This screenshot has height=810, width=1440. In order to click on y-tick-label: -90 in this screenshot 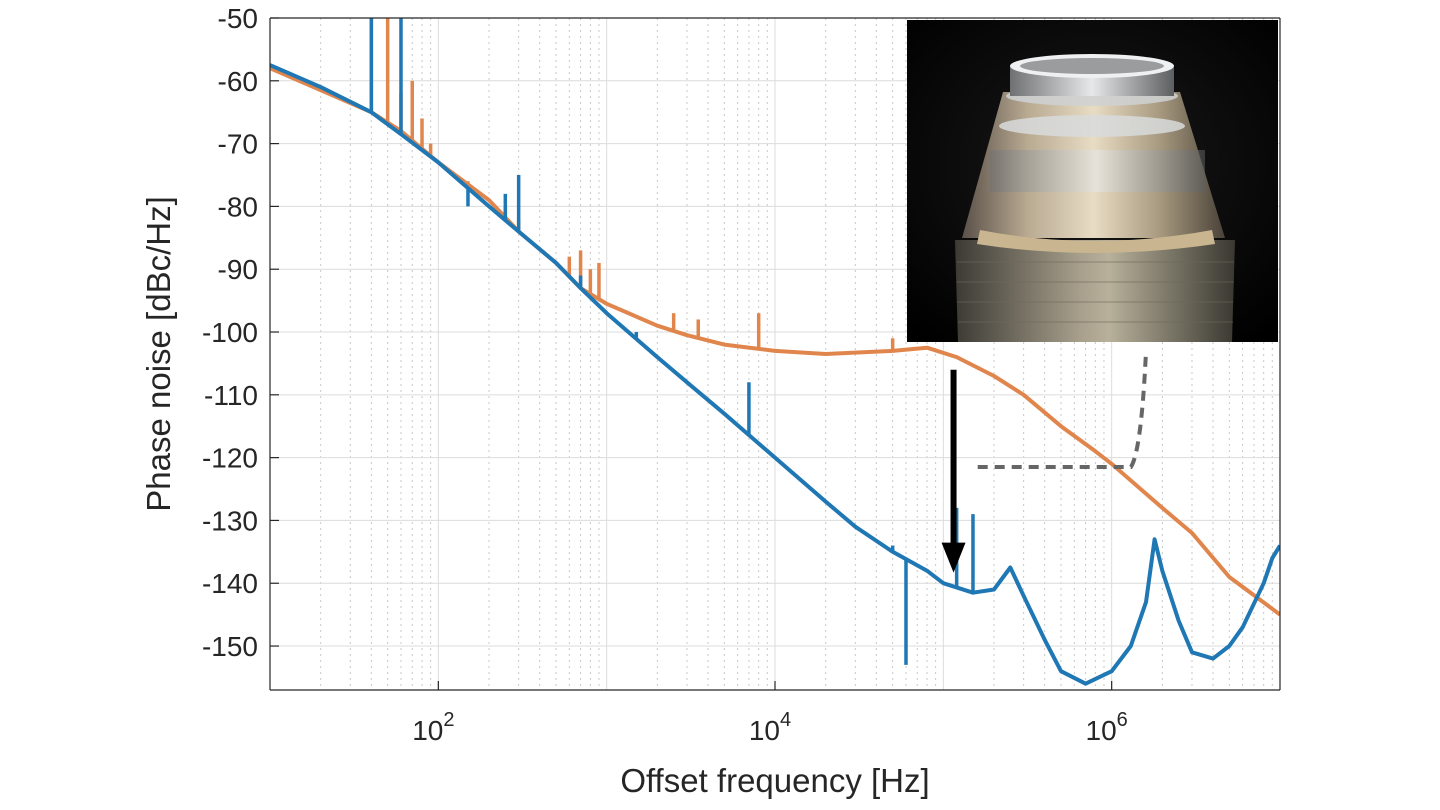, I will do `click(238, 269)`.